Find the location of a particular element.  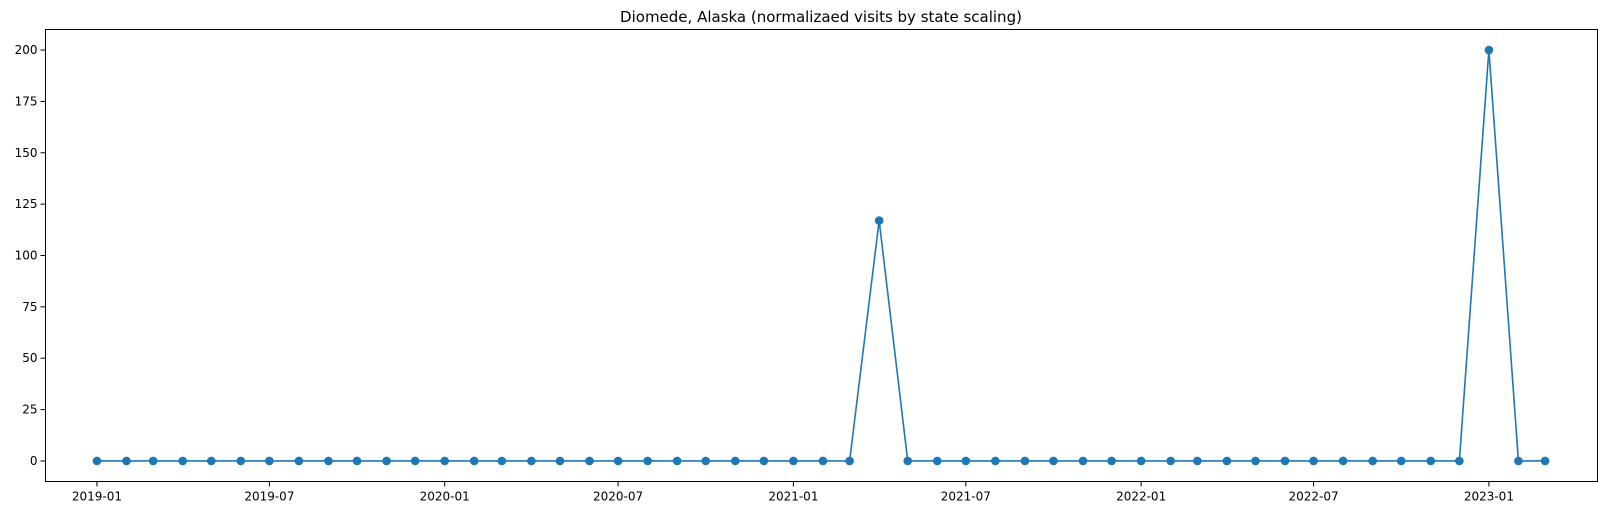

x-tick-label: 2020-07 is located at coordinates (618, 497).